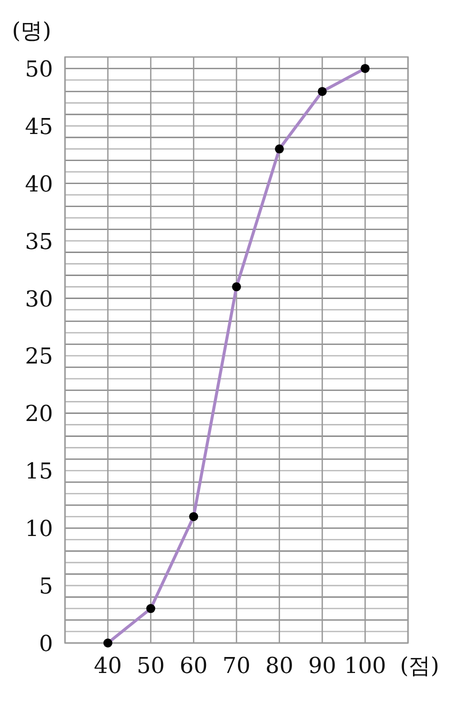 The image size is (468, 701). I want to click on y-tick-label: 45, so click(39, 127).